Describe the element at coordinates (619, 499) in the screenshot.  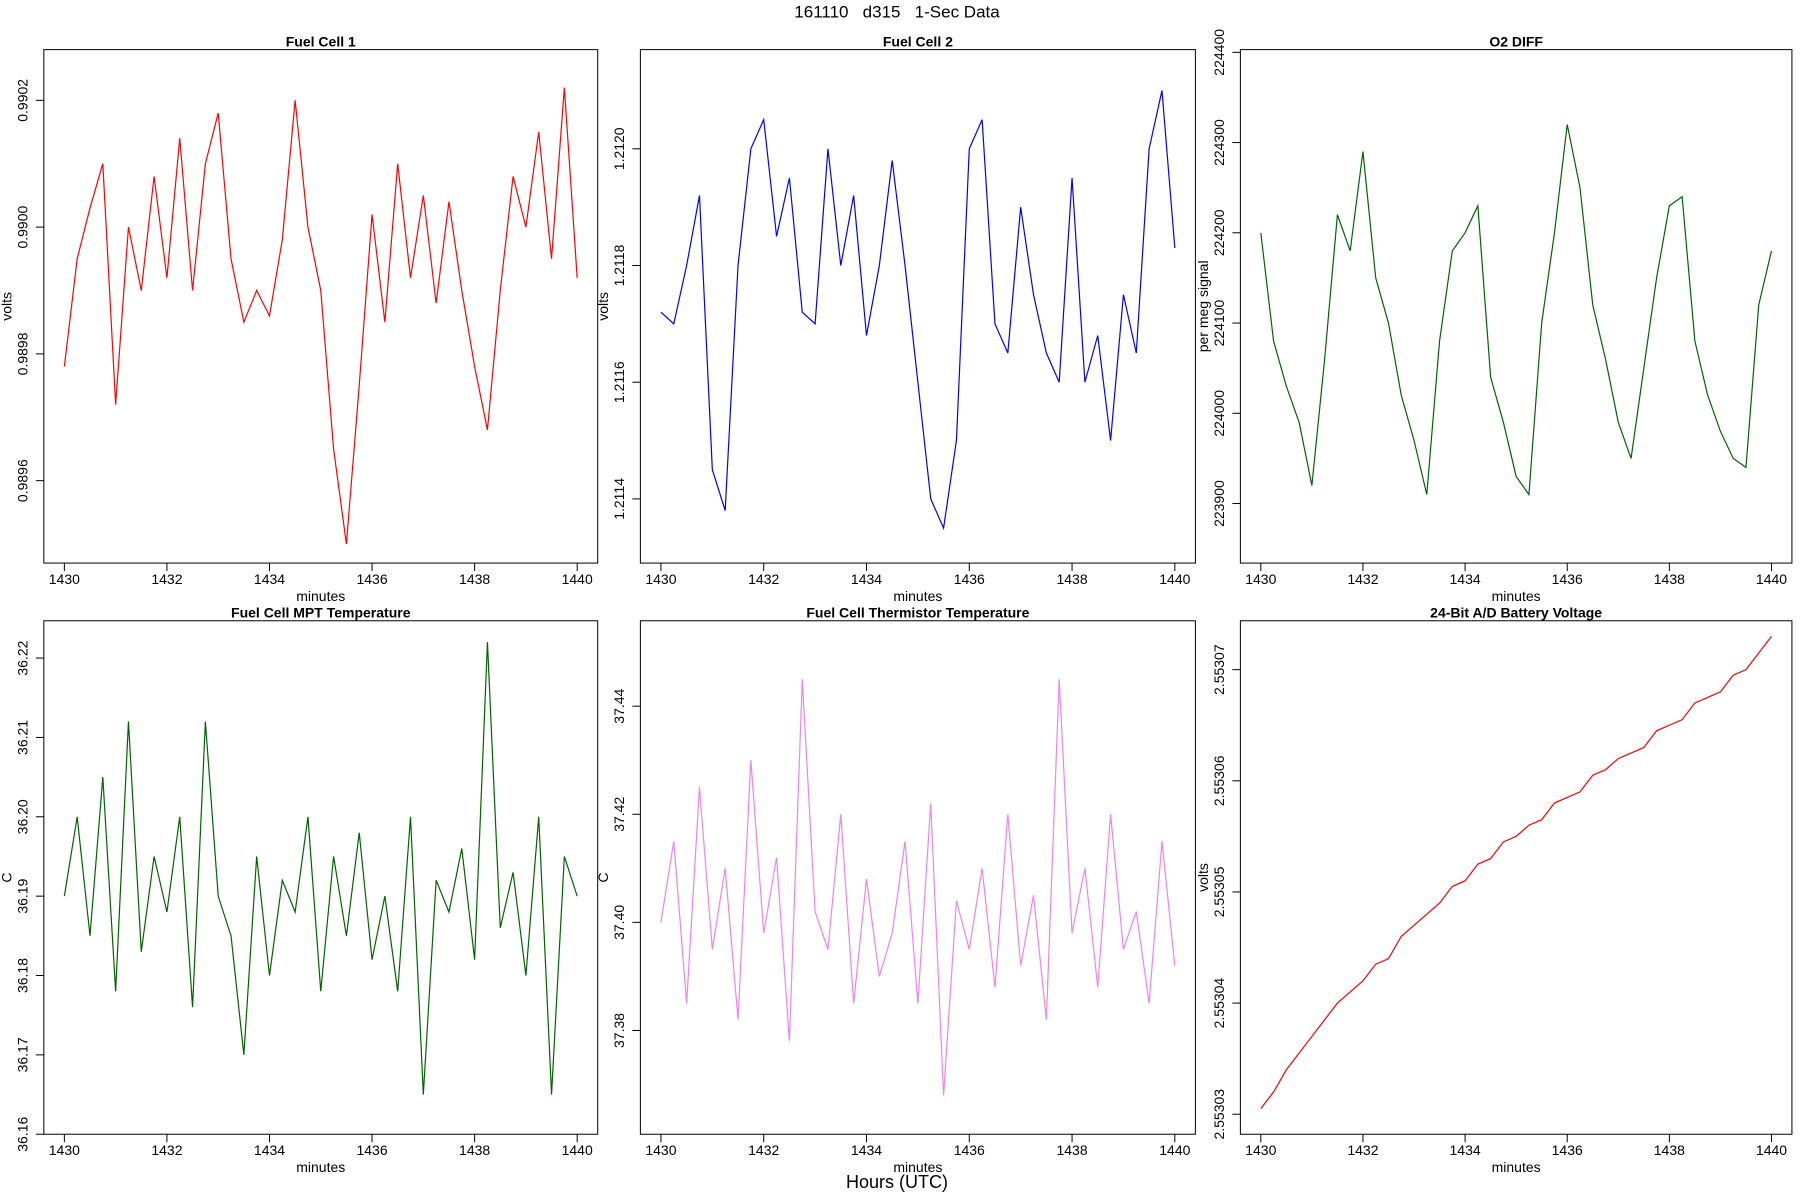
I see `y-tick-label: 1.2114` at that location.